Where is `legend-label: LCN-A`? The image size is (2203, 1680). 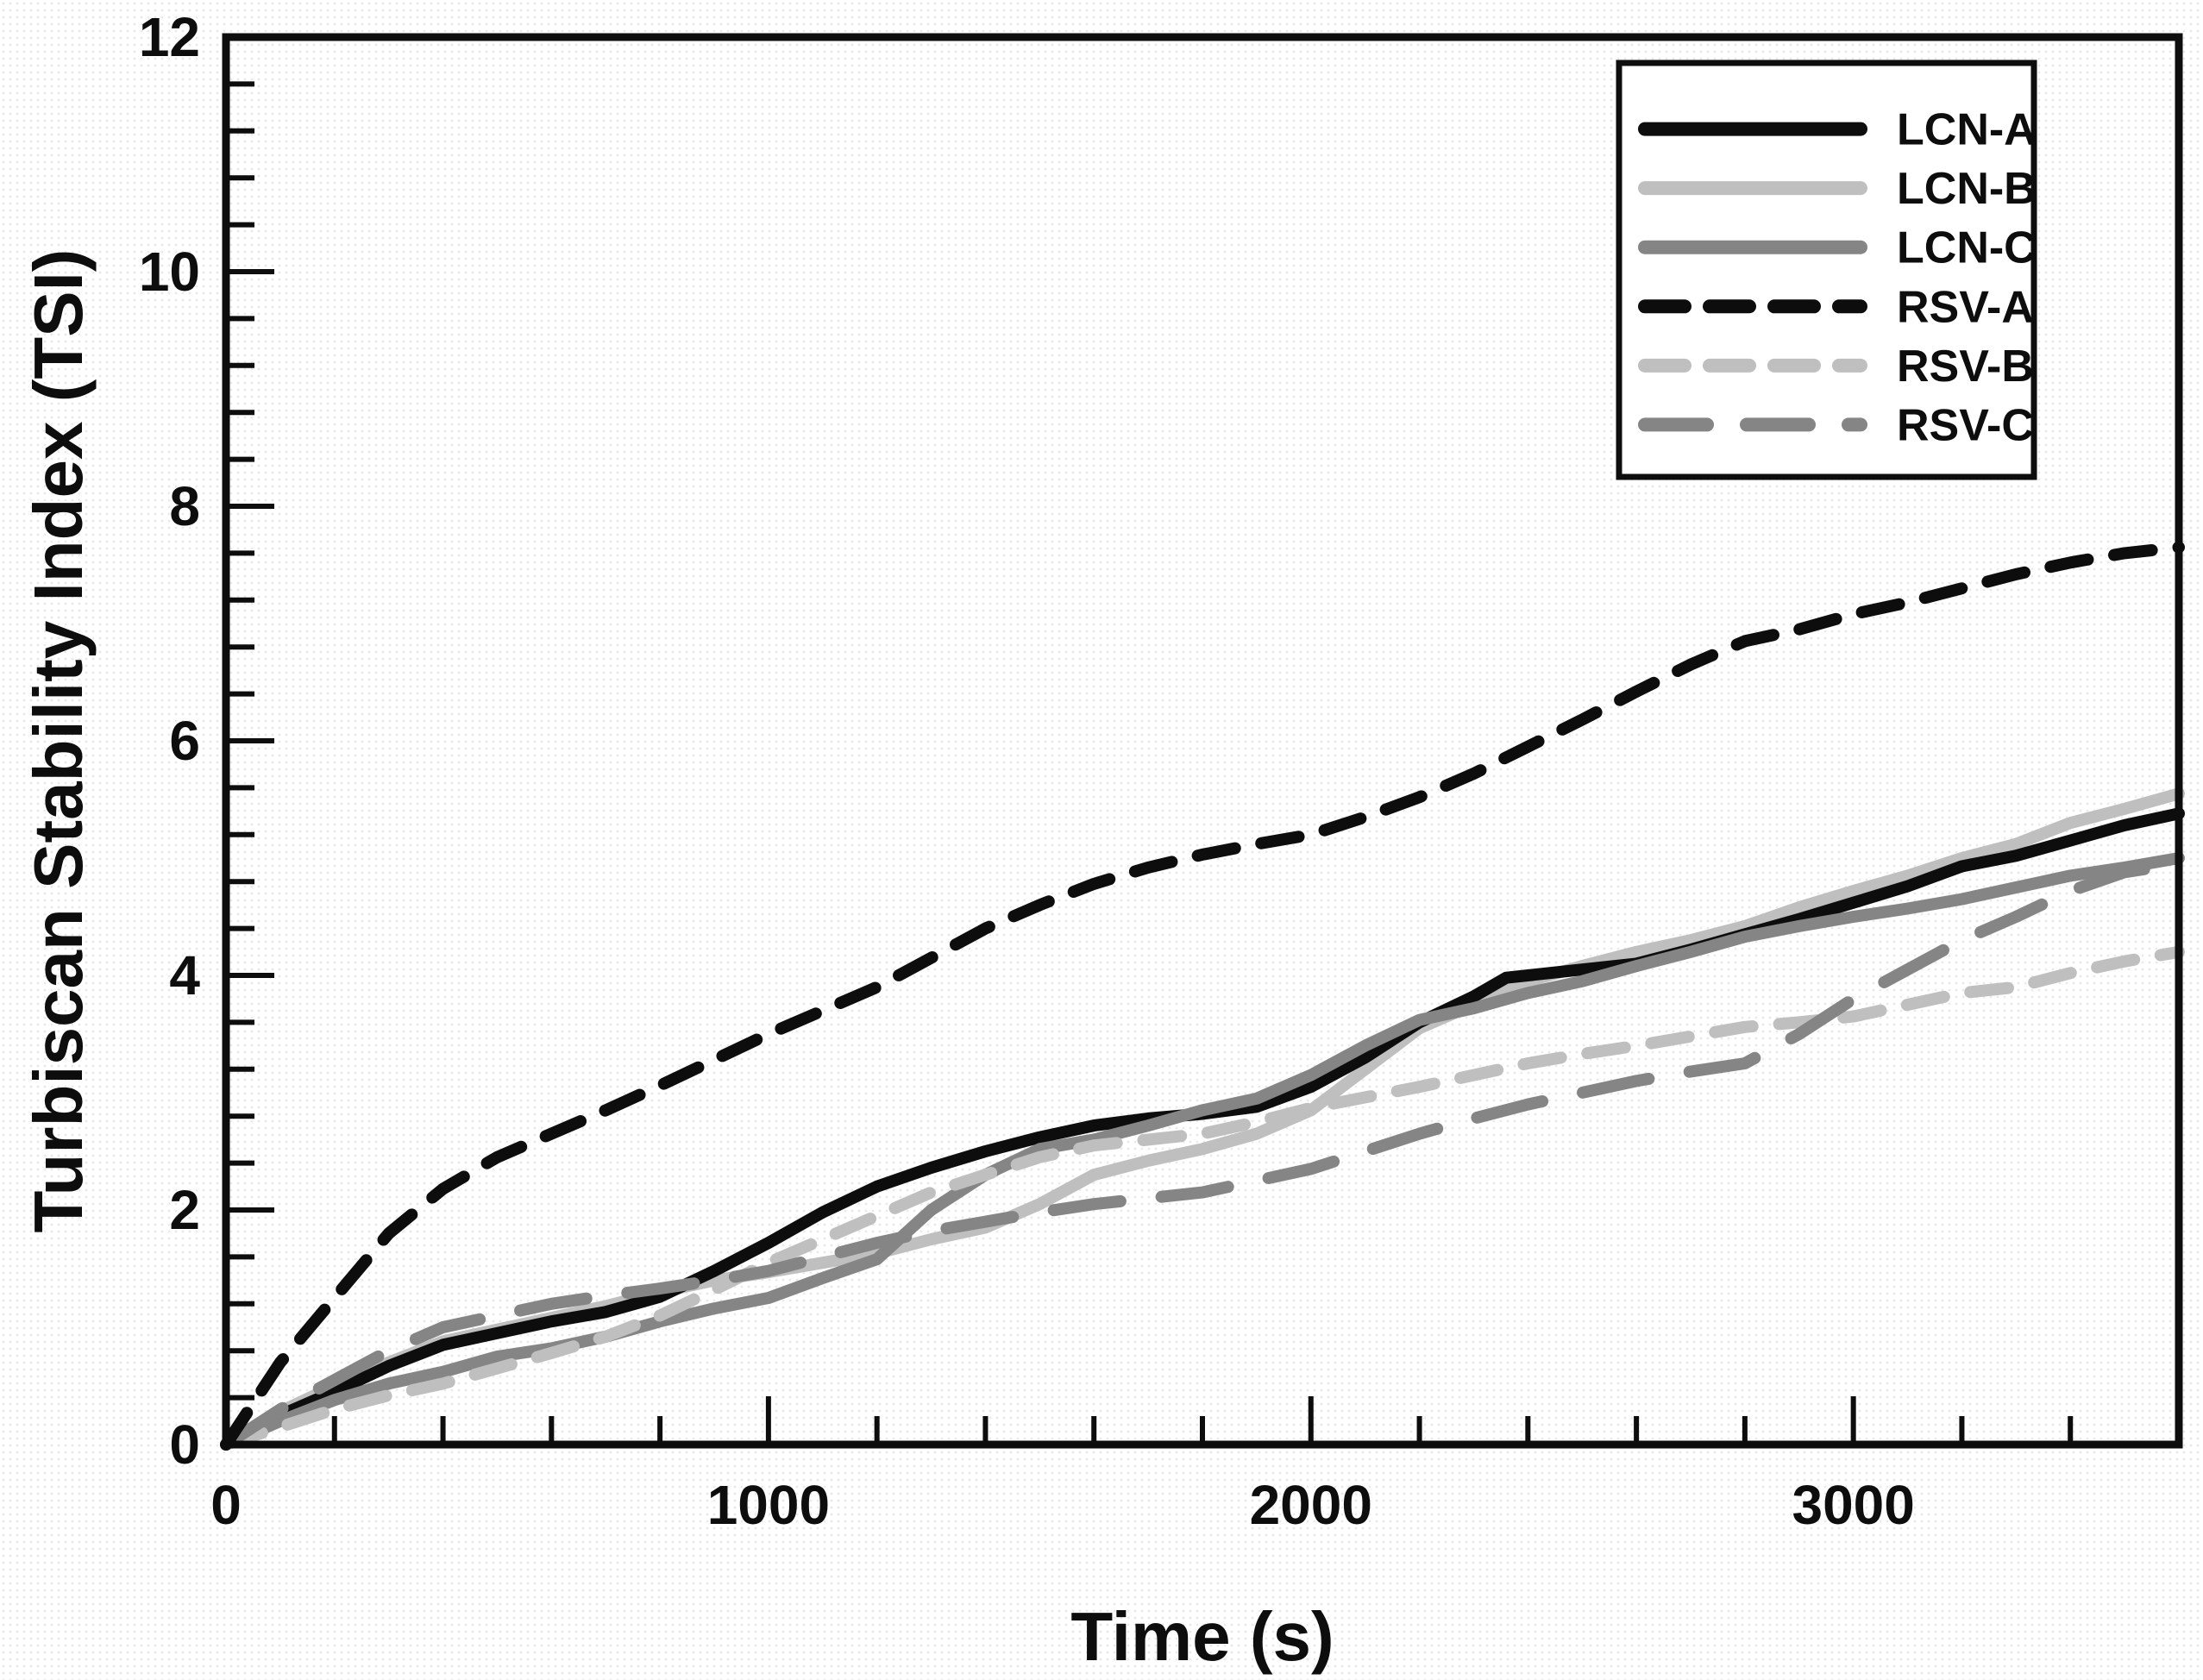 legend-label: LCN-A is located at coordinates (1967, 130).